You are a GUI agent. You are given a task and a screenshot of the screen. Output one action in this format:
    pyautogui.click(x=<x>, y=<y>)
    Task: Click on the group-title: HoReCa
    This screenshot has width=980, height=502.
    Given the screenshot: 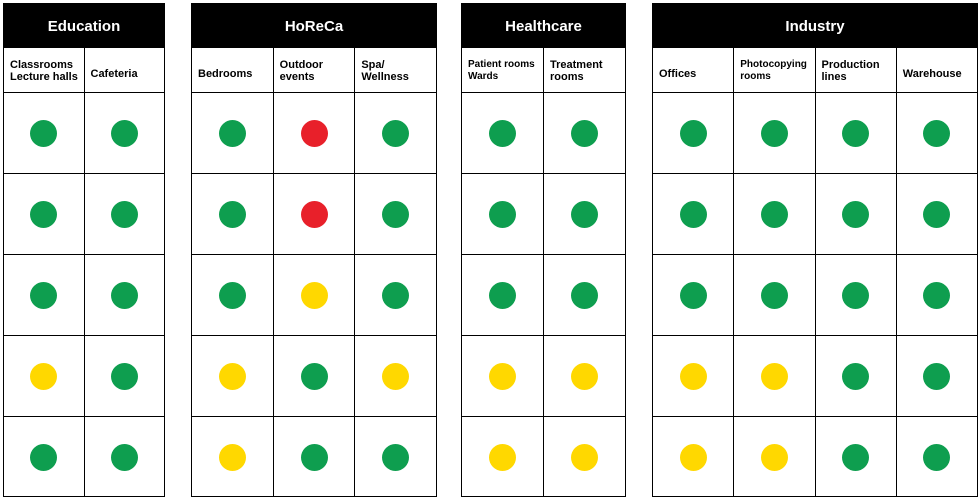 What is the action you would take?
    pyautogui.click(x=314, y=26)
    